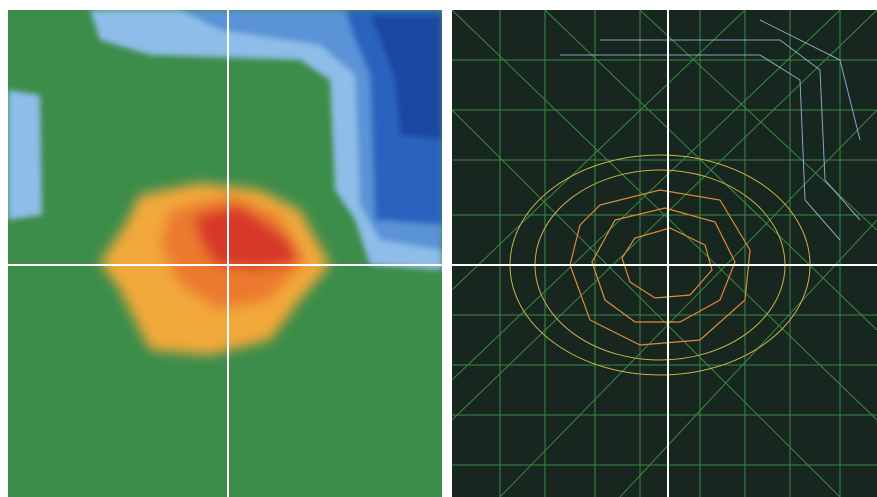 The width and height of the screenshot is (877, 497). I want to click on red-core, so click(247, 237).